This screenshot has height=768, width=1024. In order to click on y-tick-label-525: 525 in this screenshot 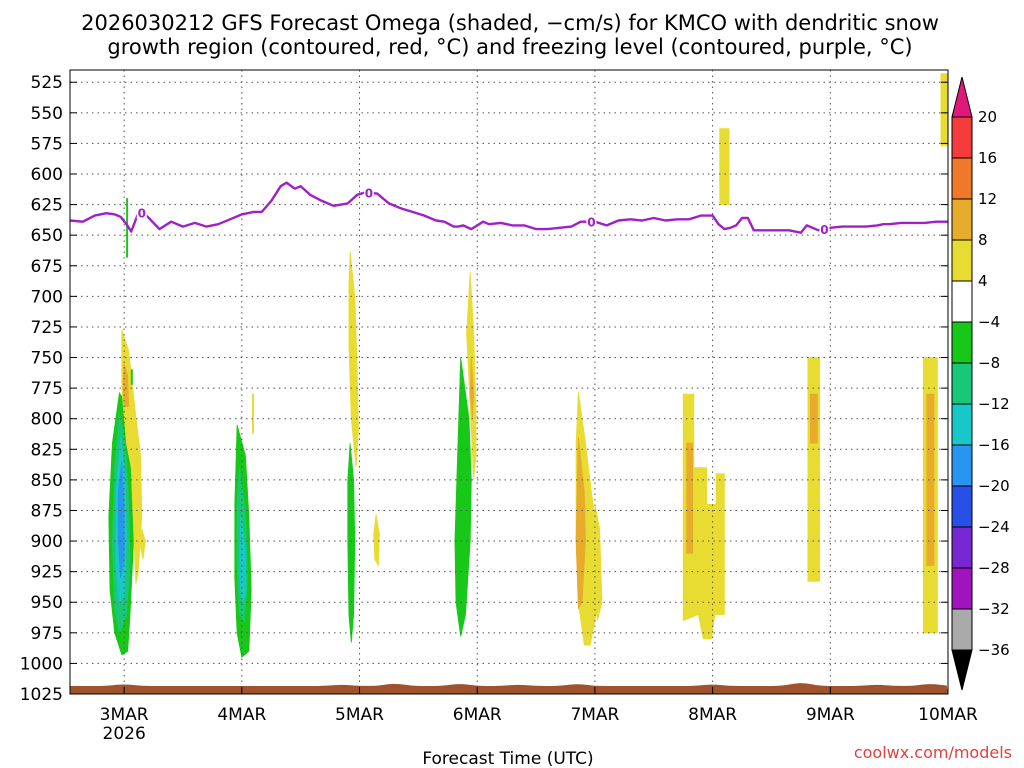, I will do `click(47, 83)`.